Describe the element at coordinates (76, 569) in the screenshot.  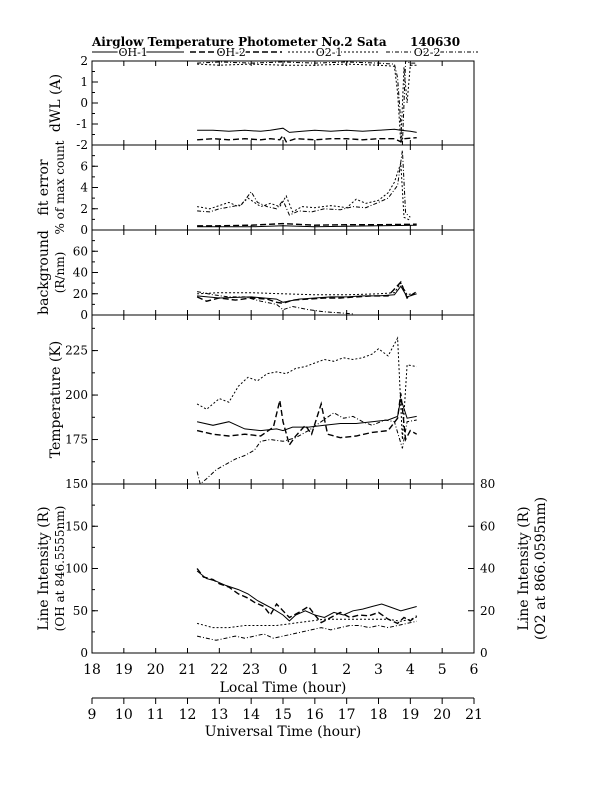
I see `y-tick-label: 100` at that location.